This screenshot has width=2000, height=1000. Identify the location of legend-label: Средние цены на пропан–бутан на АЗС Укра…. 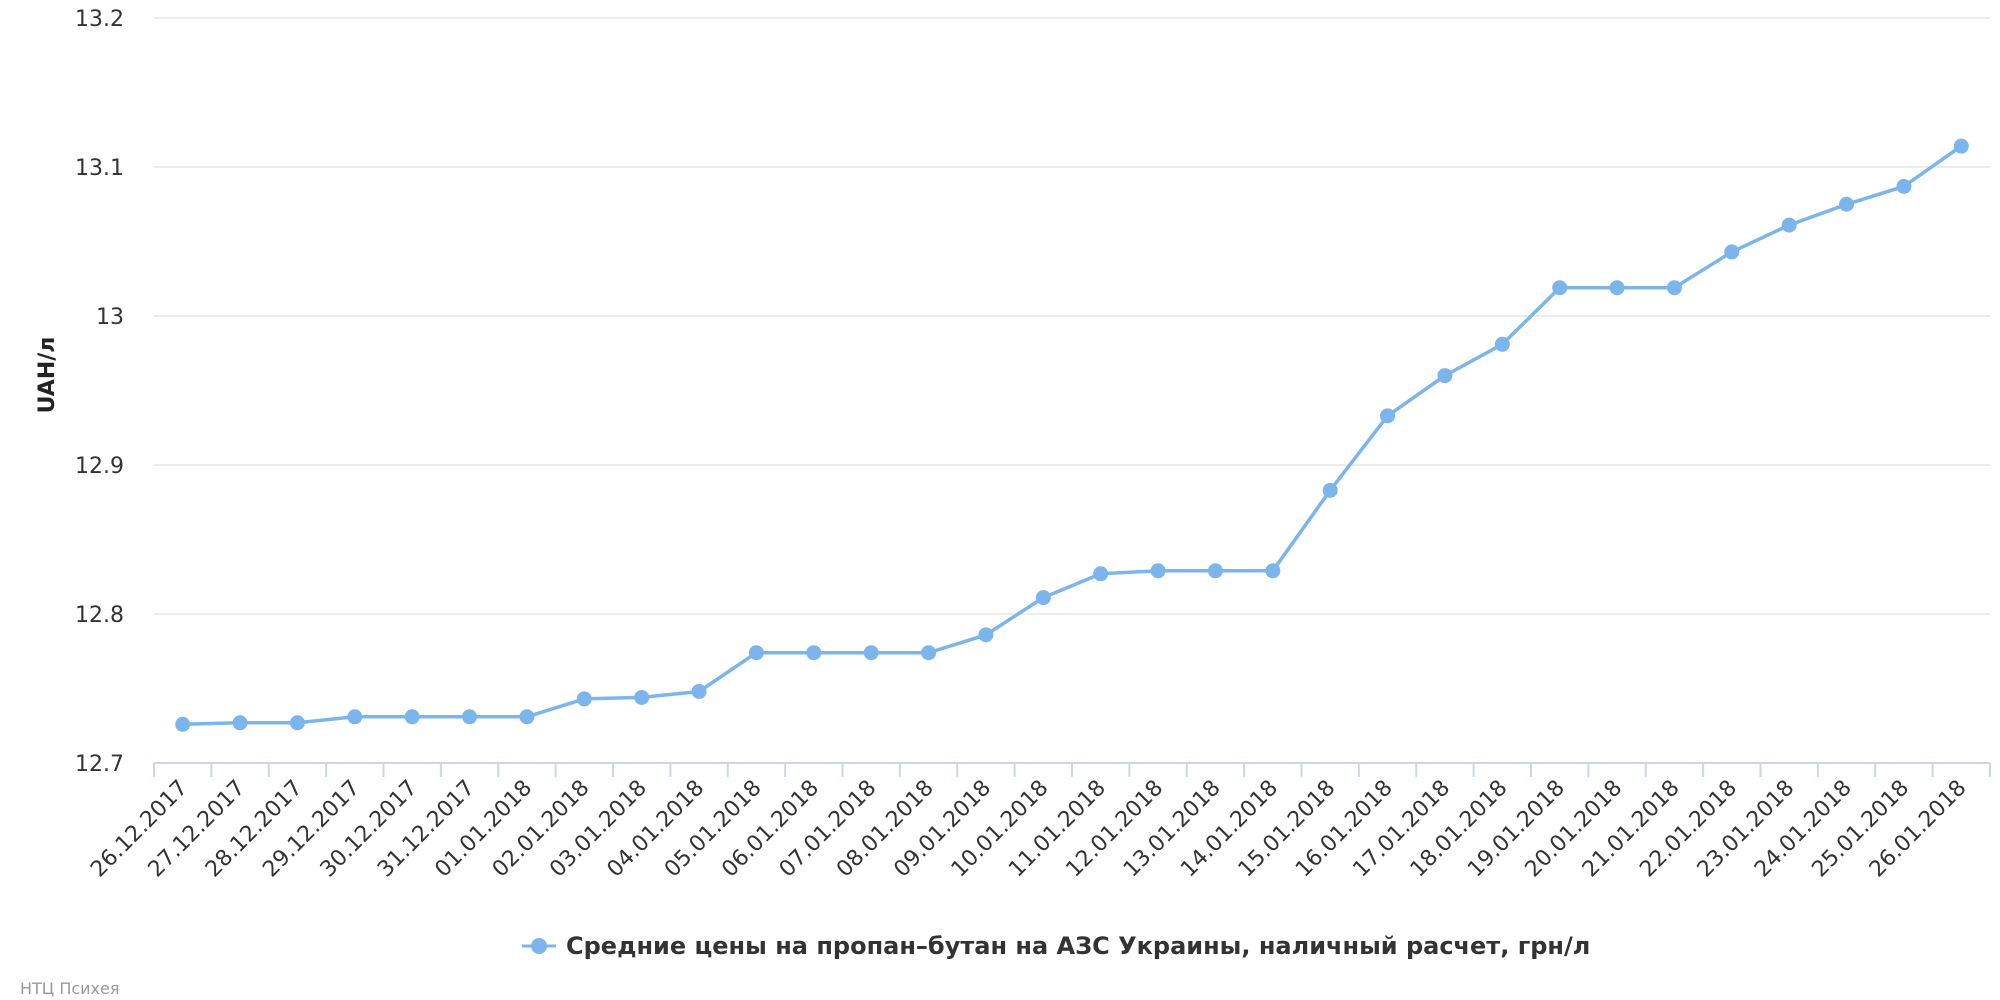
(1078, 946).